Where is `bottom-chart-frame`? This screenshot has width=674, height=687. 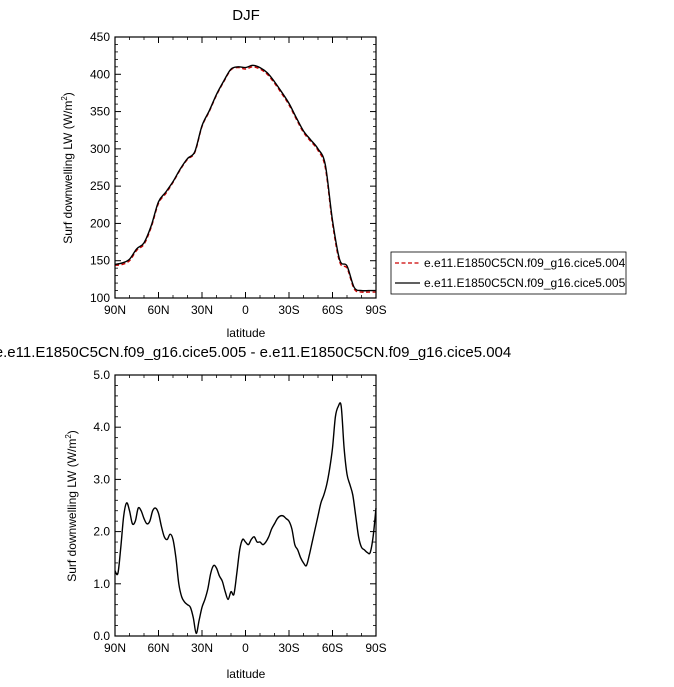
bottom-chart-frame is located at coordinates (245, 505).